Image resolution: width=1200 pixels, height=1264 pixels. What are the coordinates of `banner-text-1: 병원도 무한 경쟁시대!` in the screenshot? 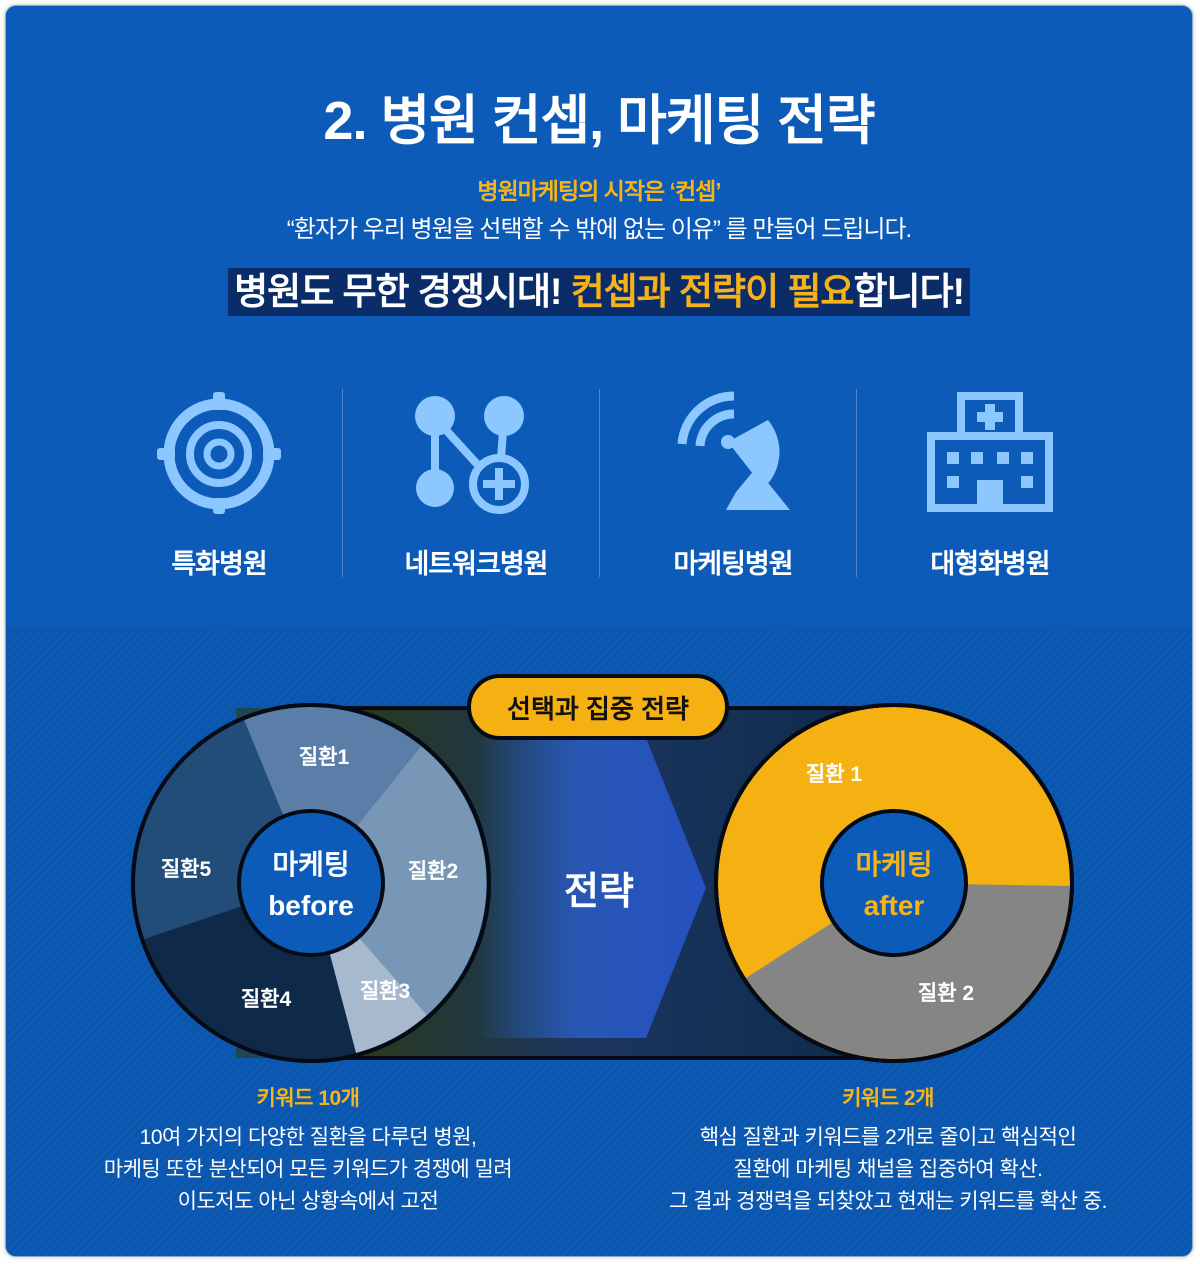 It's located at (402, 291).